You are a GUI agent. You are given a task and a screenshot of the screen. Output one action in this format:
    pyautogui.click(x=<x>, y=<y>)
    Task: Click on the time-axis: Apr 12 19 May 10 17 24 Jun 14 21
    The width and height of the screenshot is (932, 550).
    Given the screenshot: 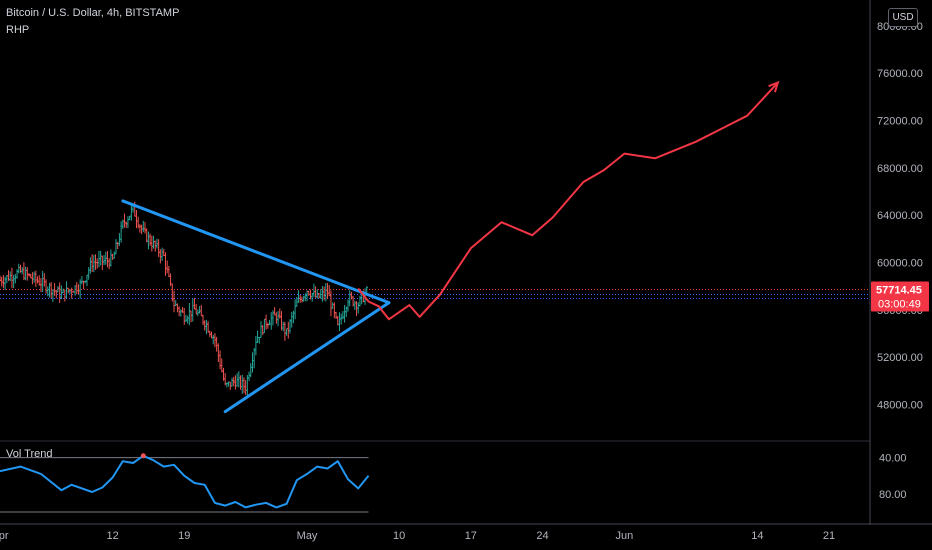 What is the action you would take?
    pyautogui.click(x=417, y=536)
    